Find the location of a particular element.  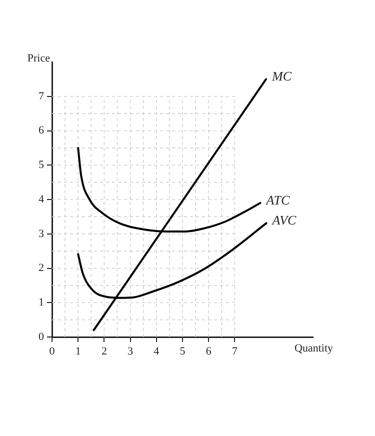

x-tick-label: 7 is located at coordinates (235, 351).